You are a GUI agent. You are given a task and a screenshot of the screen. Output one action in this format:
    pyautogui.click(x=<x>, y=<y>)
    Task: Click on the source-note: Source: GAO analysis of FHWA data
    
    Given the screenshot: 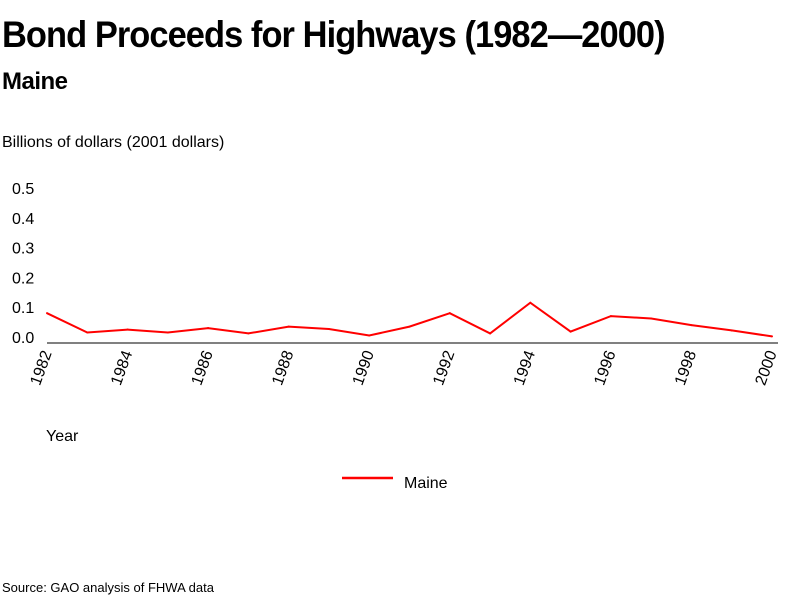 What is the action you would take?
    pyautogui.click(x=108, y=587)
    